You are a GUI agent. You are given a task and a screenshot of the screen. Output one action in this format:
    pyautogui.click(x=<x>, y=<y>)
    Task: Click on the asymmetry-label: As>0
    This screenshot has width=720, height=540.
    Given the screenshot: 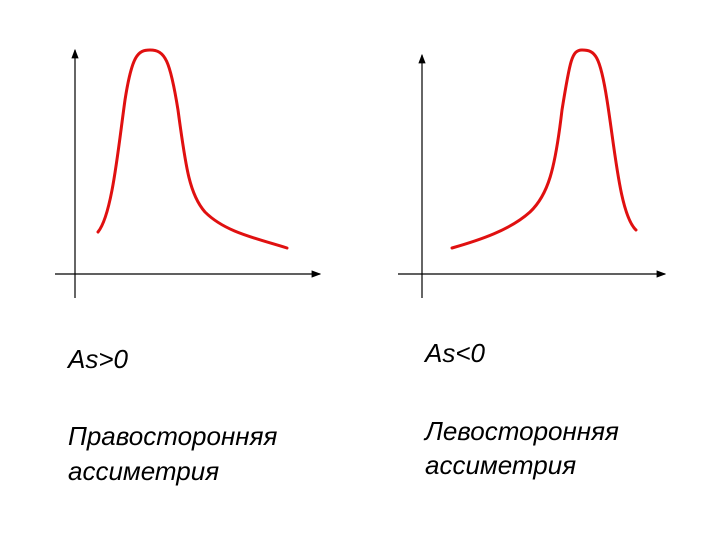 What is the action you would take?
    pyautogui.click(x=97, y=359)
    